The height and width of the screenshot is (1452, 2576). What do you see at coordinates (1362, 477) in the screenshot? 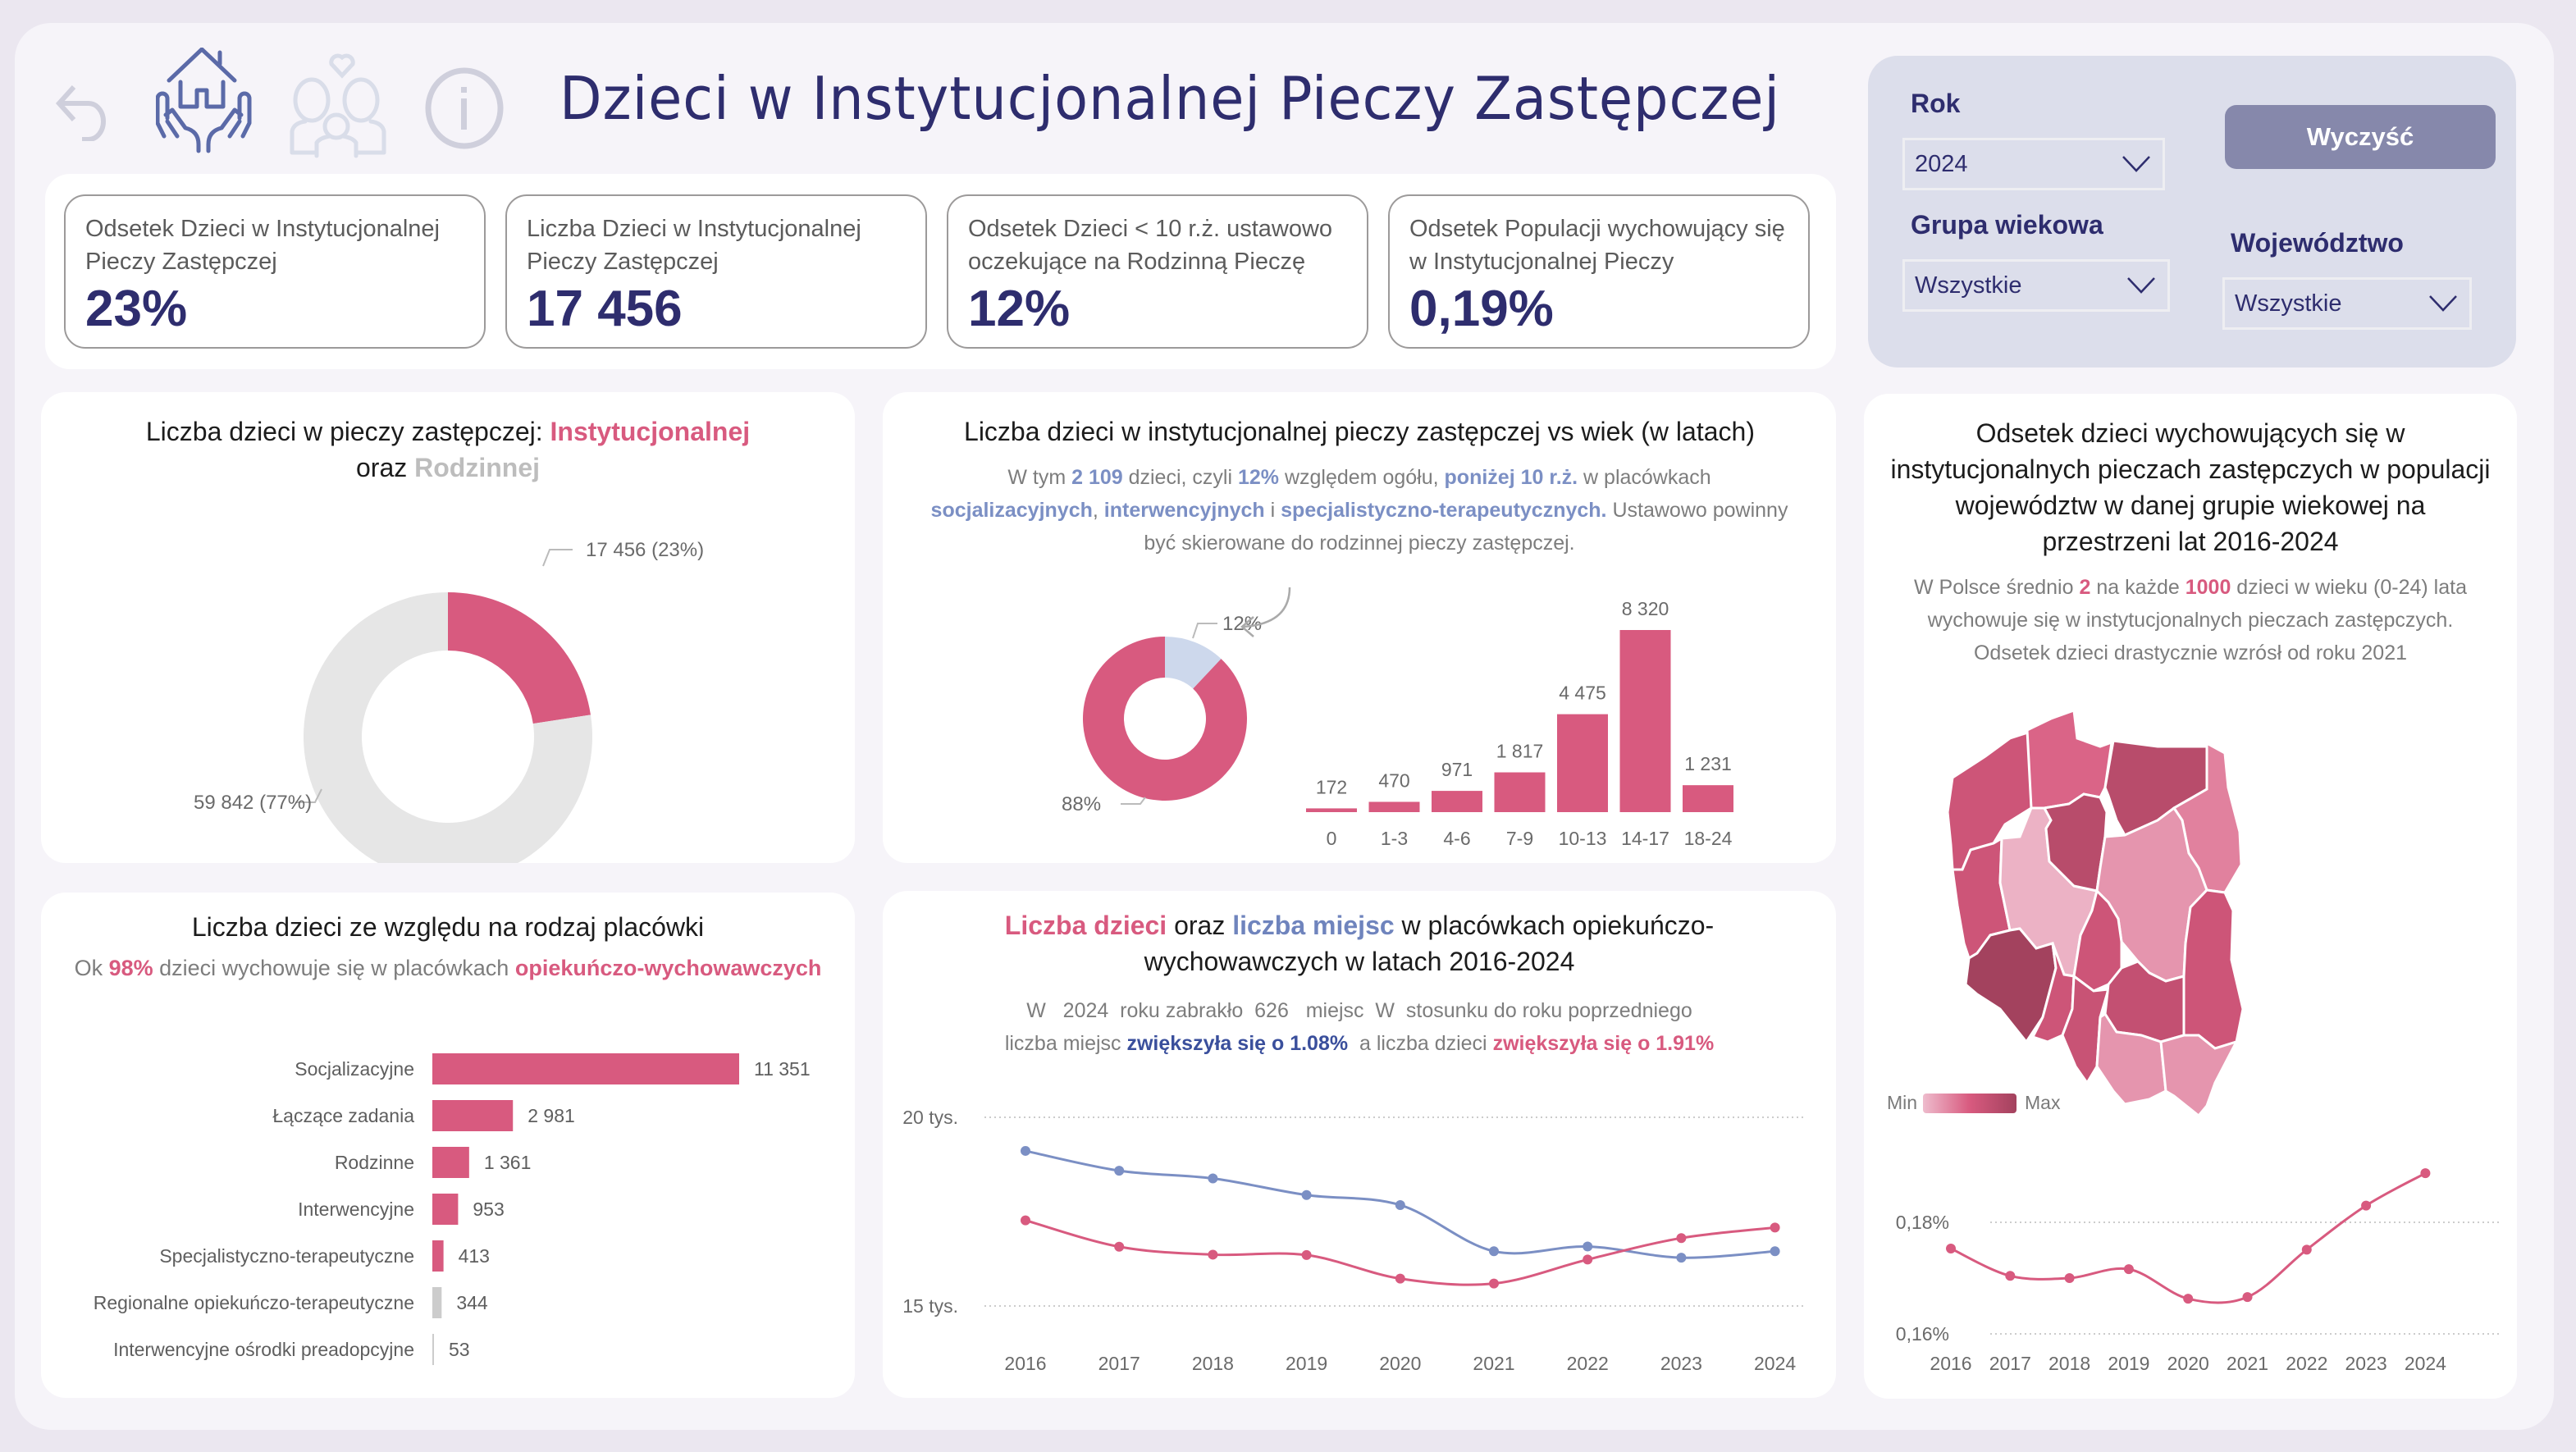
I see `sub-text: względem ogółu,` at bounding box center [1362, 477].